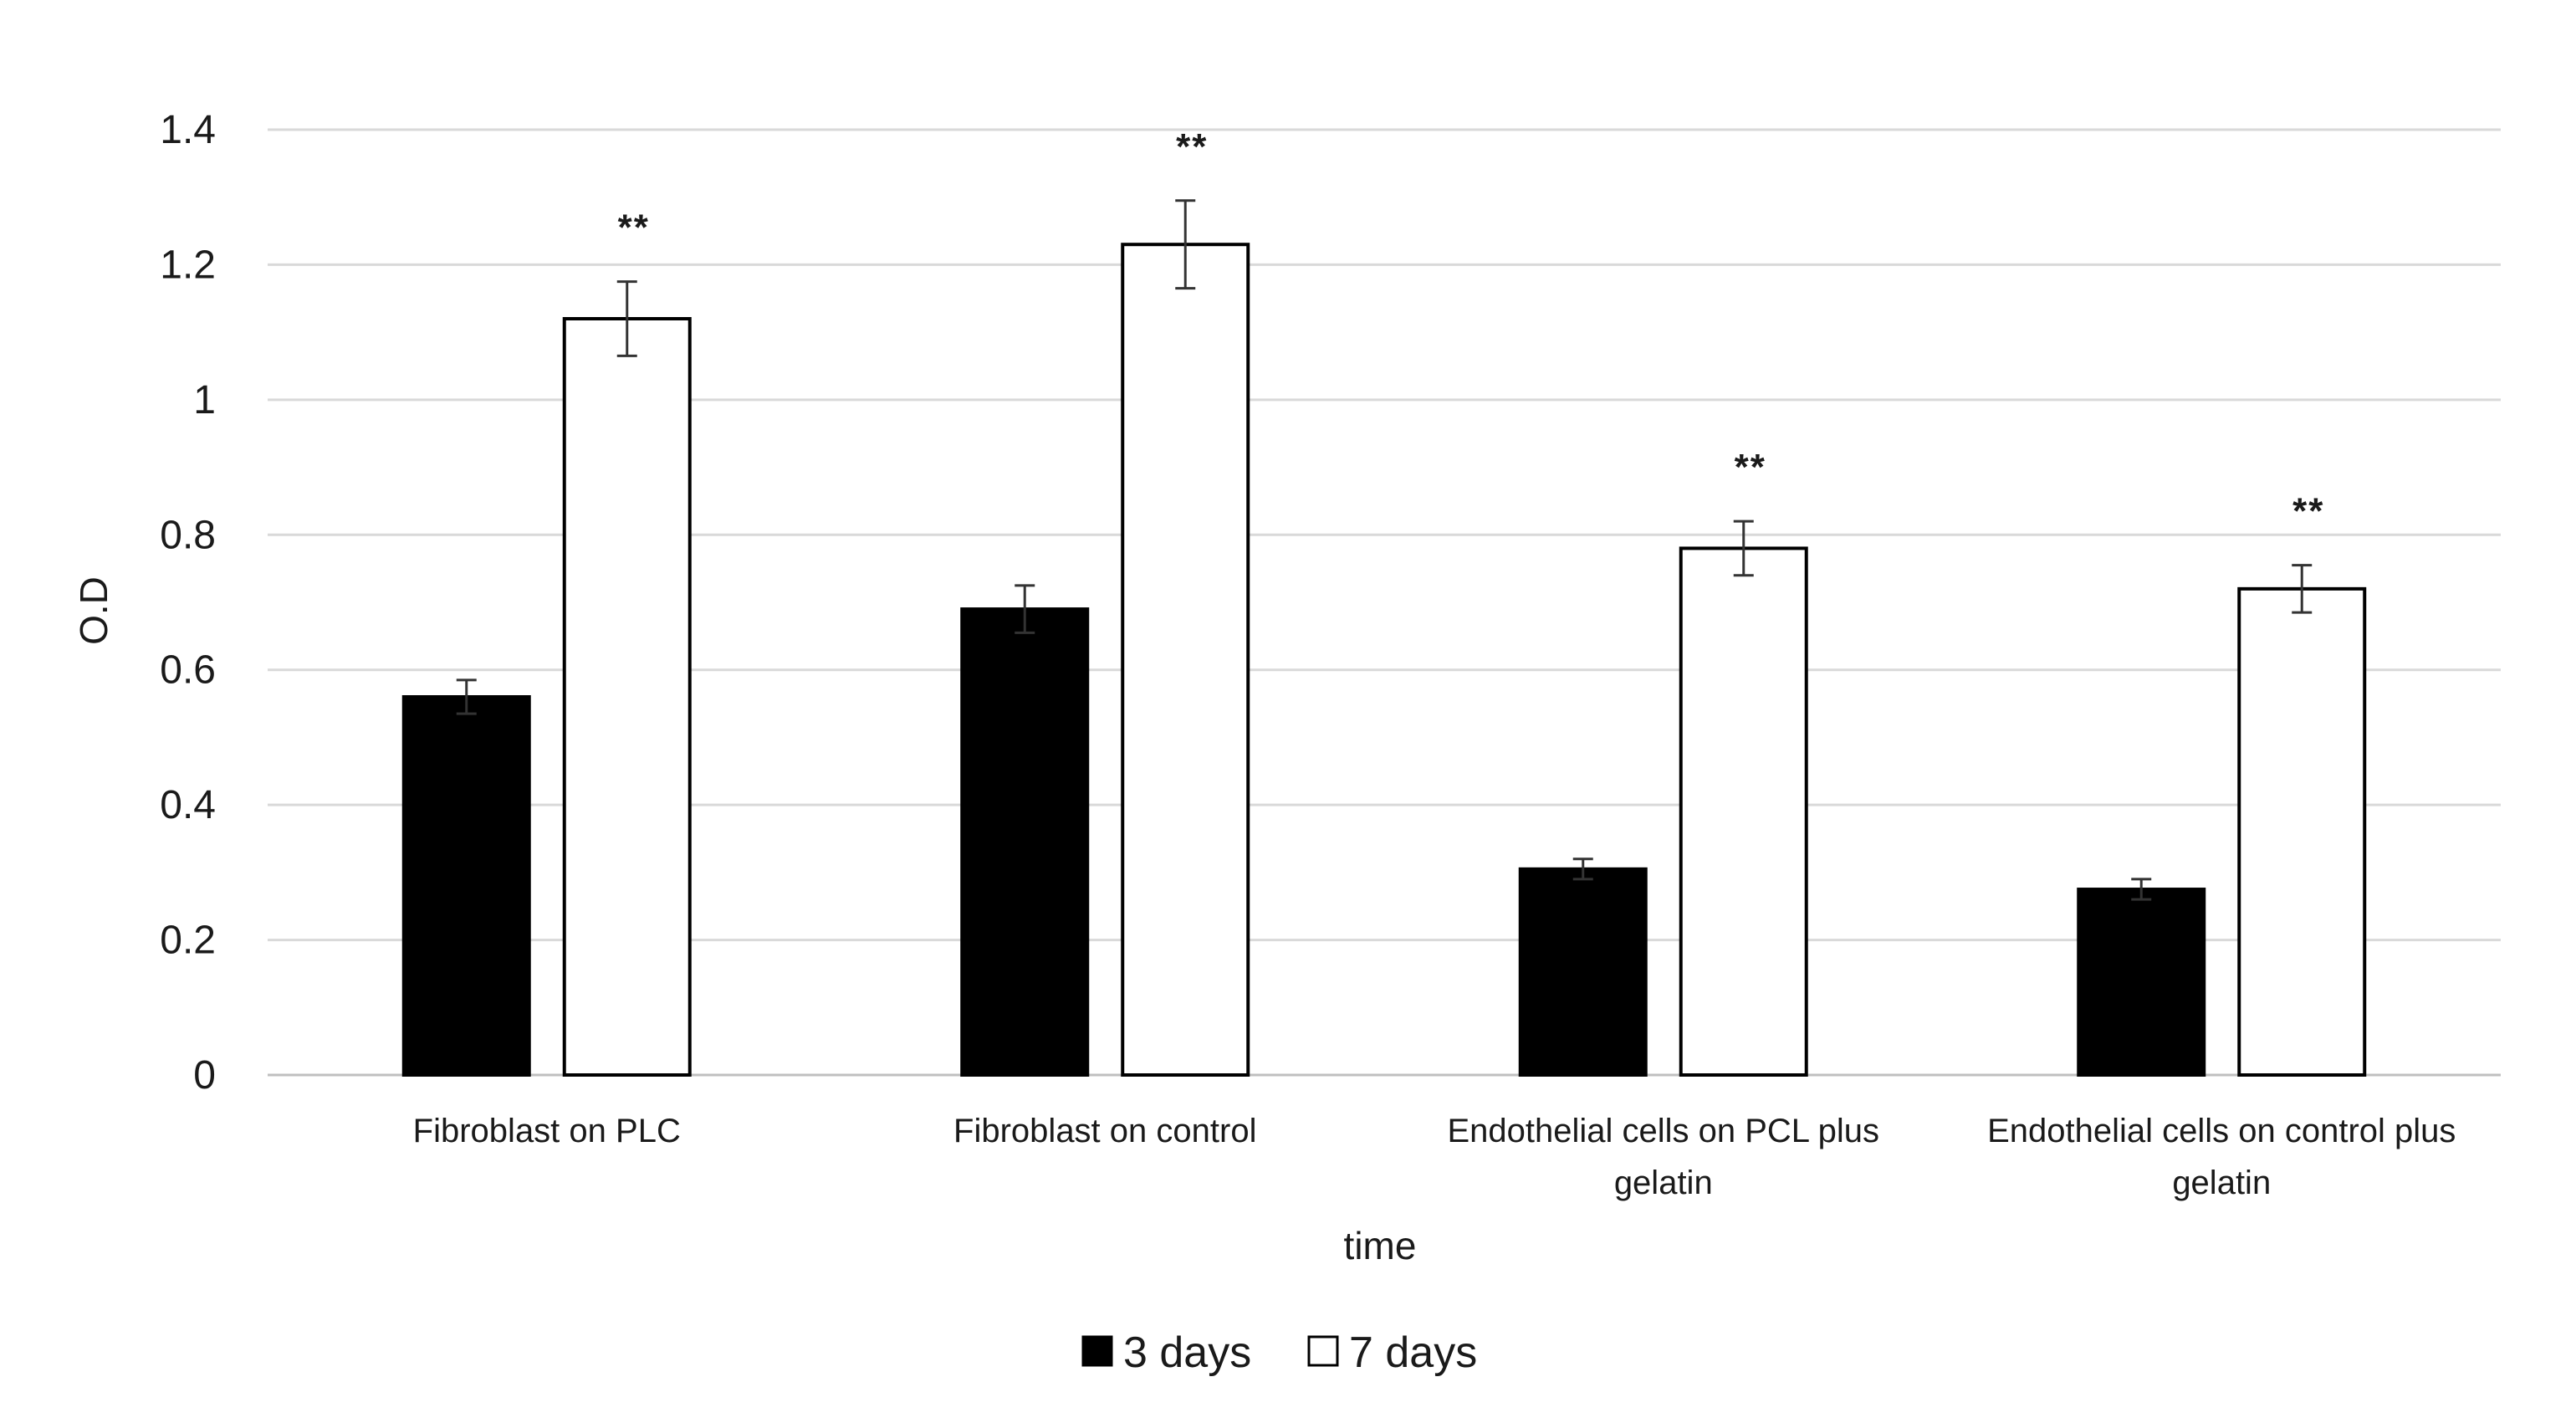 This screenshot has height=1423, width=2576. I want to click on y-tick-label: 1.4, so click(188, 130).